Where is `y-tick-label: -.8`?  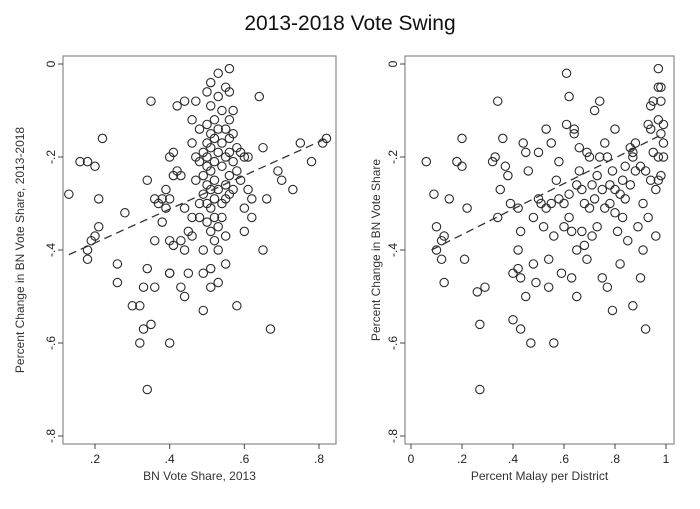 y-tick-label: -.8 is located at coordinates (393, 436).